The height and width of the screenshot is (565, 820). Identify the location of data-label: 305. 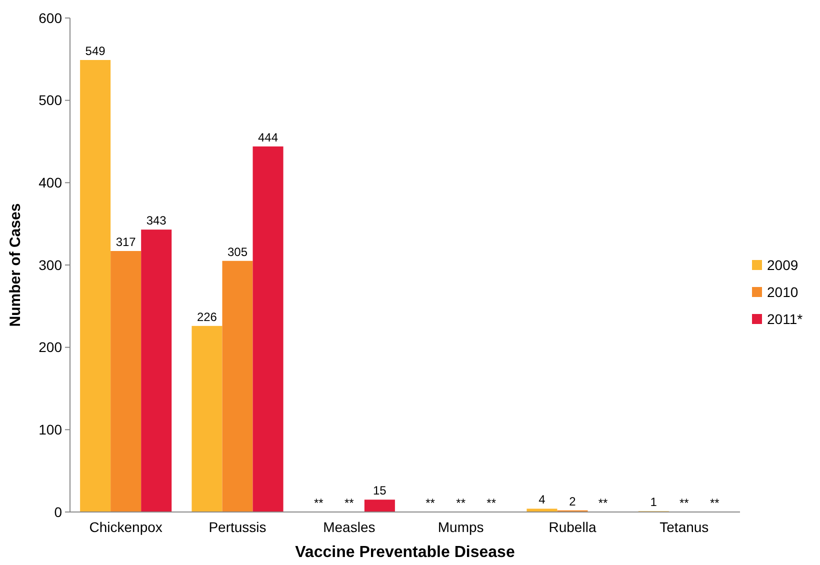
(237, 251).